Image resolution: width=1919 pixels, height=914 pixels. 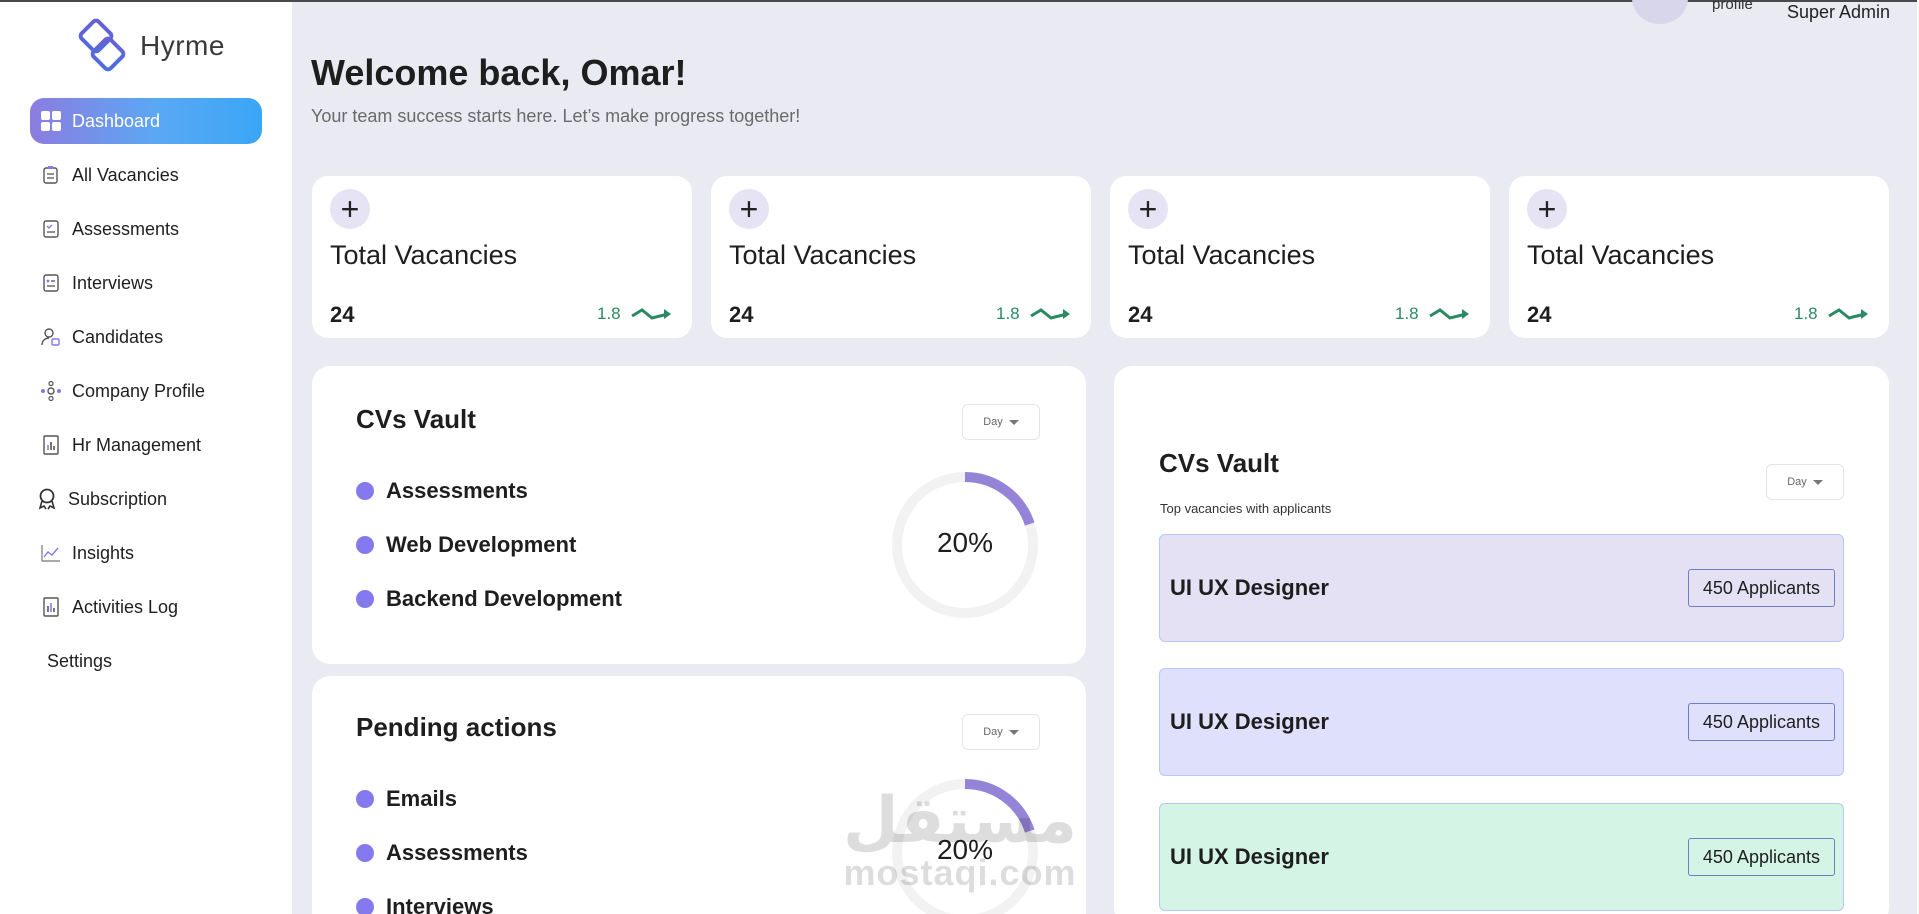 I want to click on legend-label: Web Development, so click(x=481, y=544).